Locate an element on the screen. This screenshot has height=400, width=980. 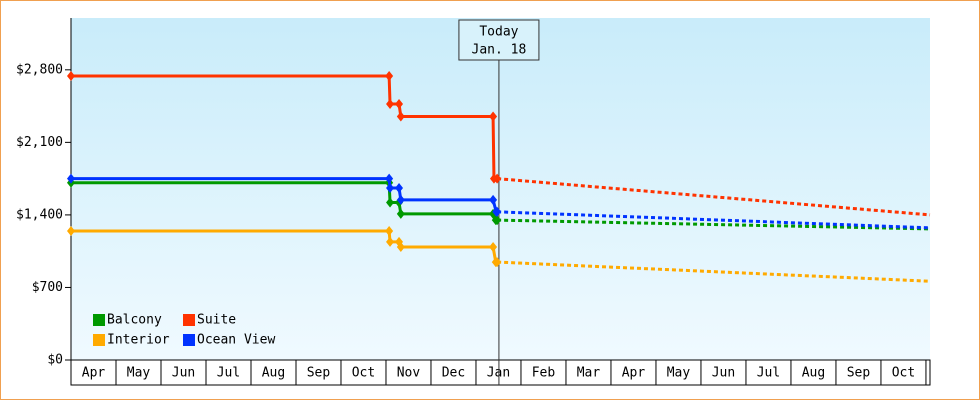
x-tick-label: Dec is located at coordinates (453, 373).